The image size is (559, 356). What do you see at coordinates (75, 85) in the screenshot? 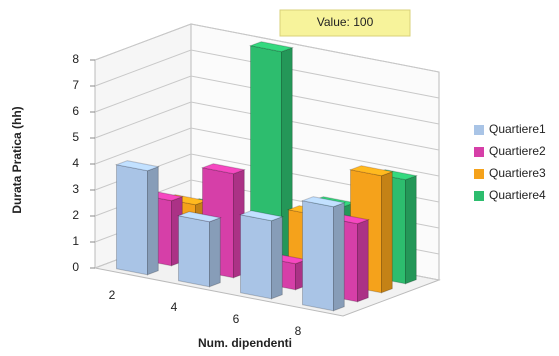
I see `y-tick-label: 7` at bounding box center [75, 85].